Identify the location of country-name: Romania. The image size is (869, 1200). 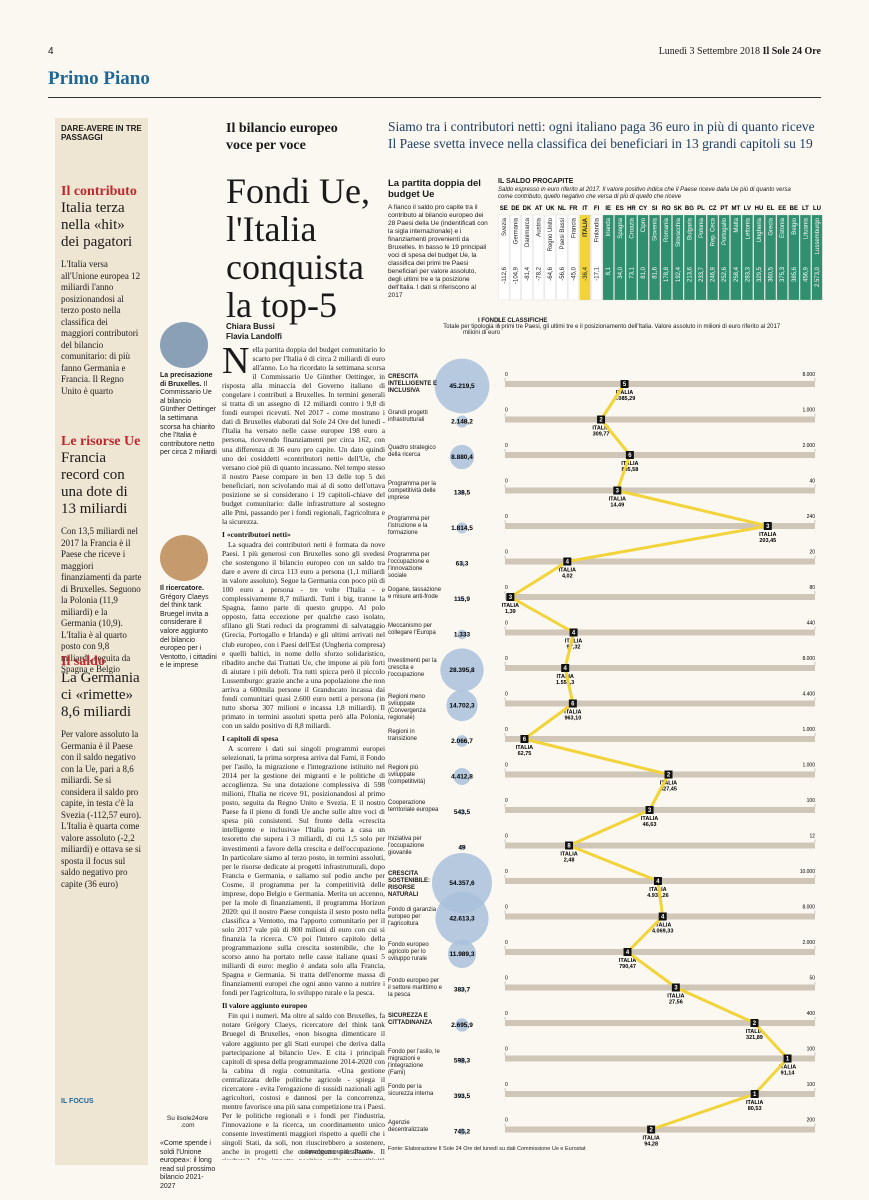
(667, 229).